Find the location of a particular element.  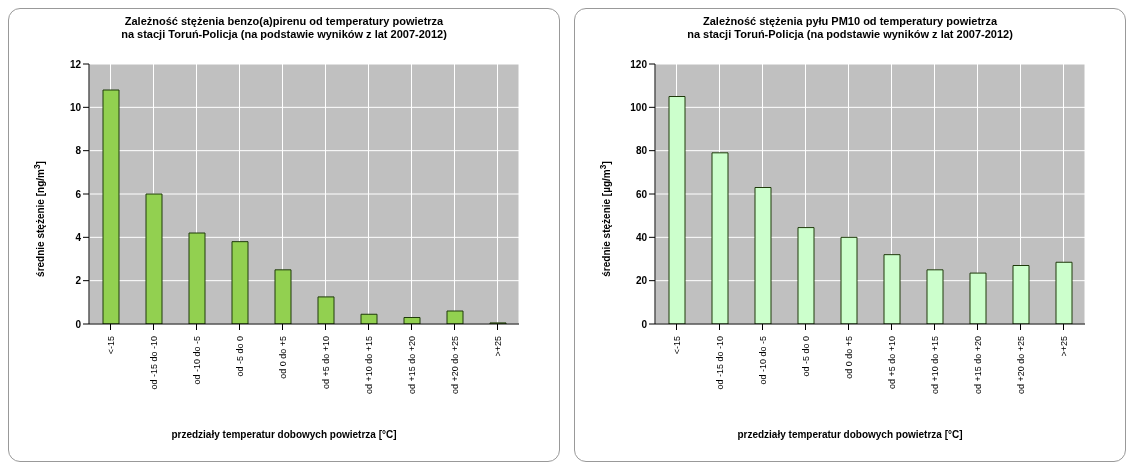

y-tick-label: 8 is located at coordinates (78, 151).